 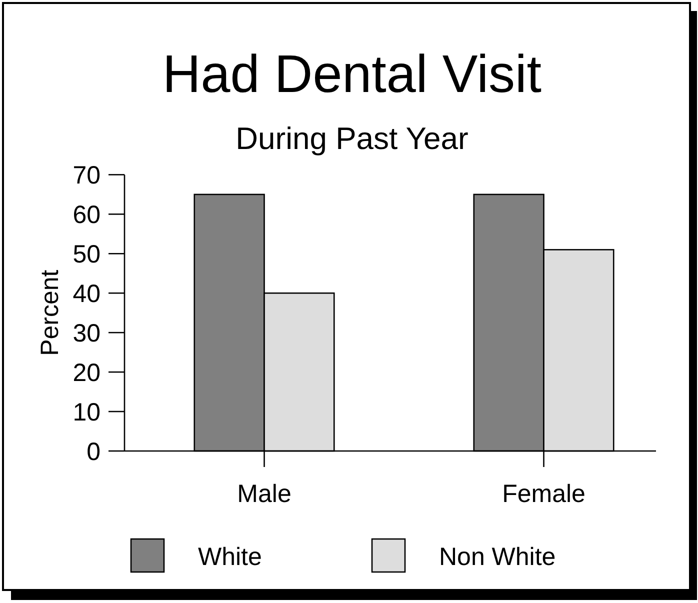 I want to click on y-tick-label: 10, so click(x=86, y=412).